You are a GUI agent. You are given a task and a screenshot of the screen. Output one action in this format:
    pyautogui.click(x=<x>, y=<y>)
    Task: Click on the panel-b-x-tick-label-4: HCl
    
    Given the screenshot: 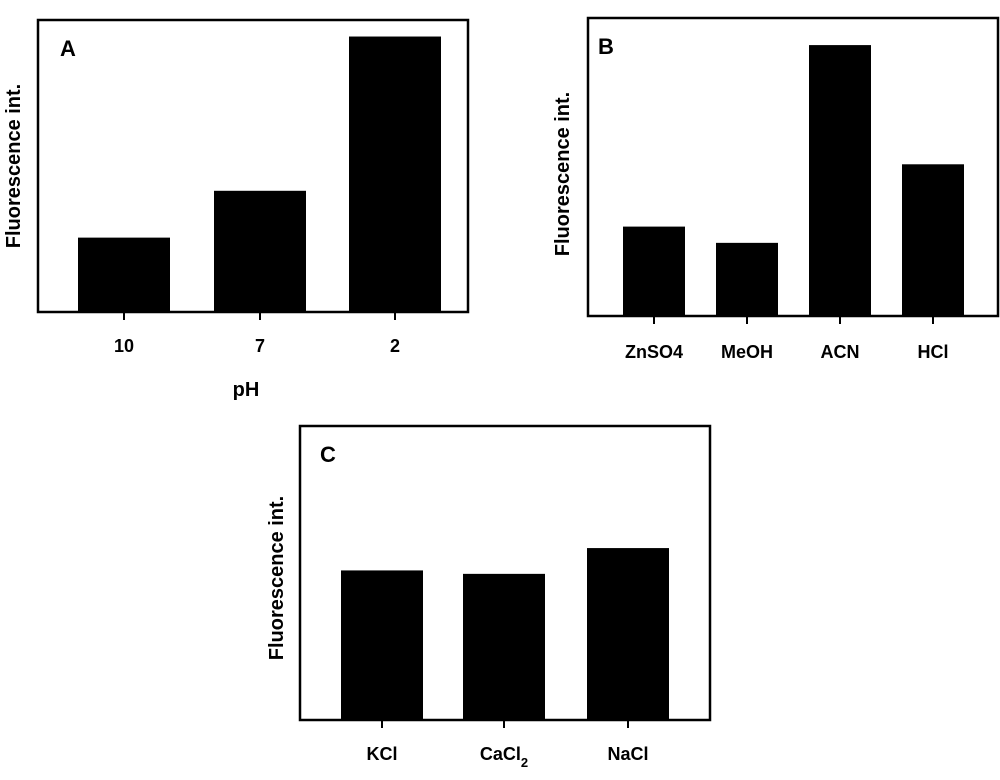 What is the action you would take?
    pyautogui.click(x=933, y=352)
    